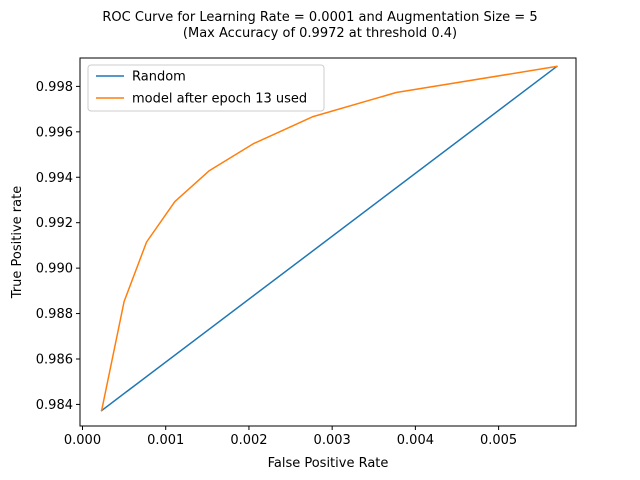 The height and width of the screenshot is (480, 640). What do you see at coordinates (498, 440) in the screenshot?
I see `x-tick-label: 0.005` at bounding box center [498, 440].